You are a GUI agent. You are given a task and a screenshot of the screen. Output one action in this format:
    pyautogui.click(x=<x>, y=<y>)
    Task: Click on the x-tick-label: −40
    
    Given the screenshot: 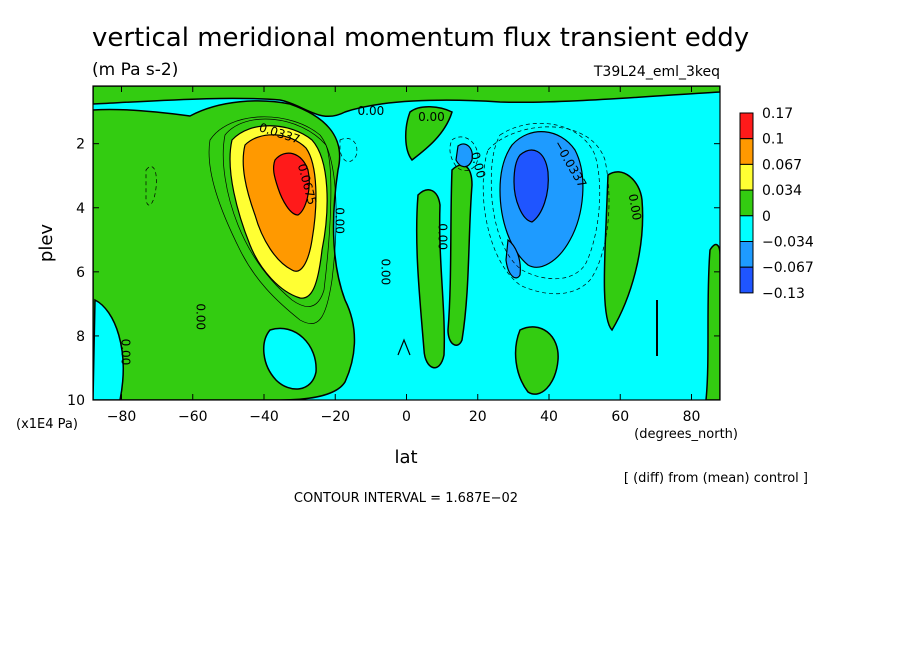 What is the action you would take?
    pyautogui.click(x=264, y=417)
    